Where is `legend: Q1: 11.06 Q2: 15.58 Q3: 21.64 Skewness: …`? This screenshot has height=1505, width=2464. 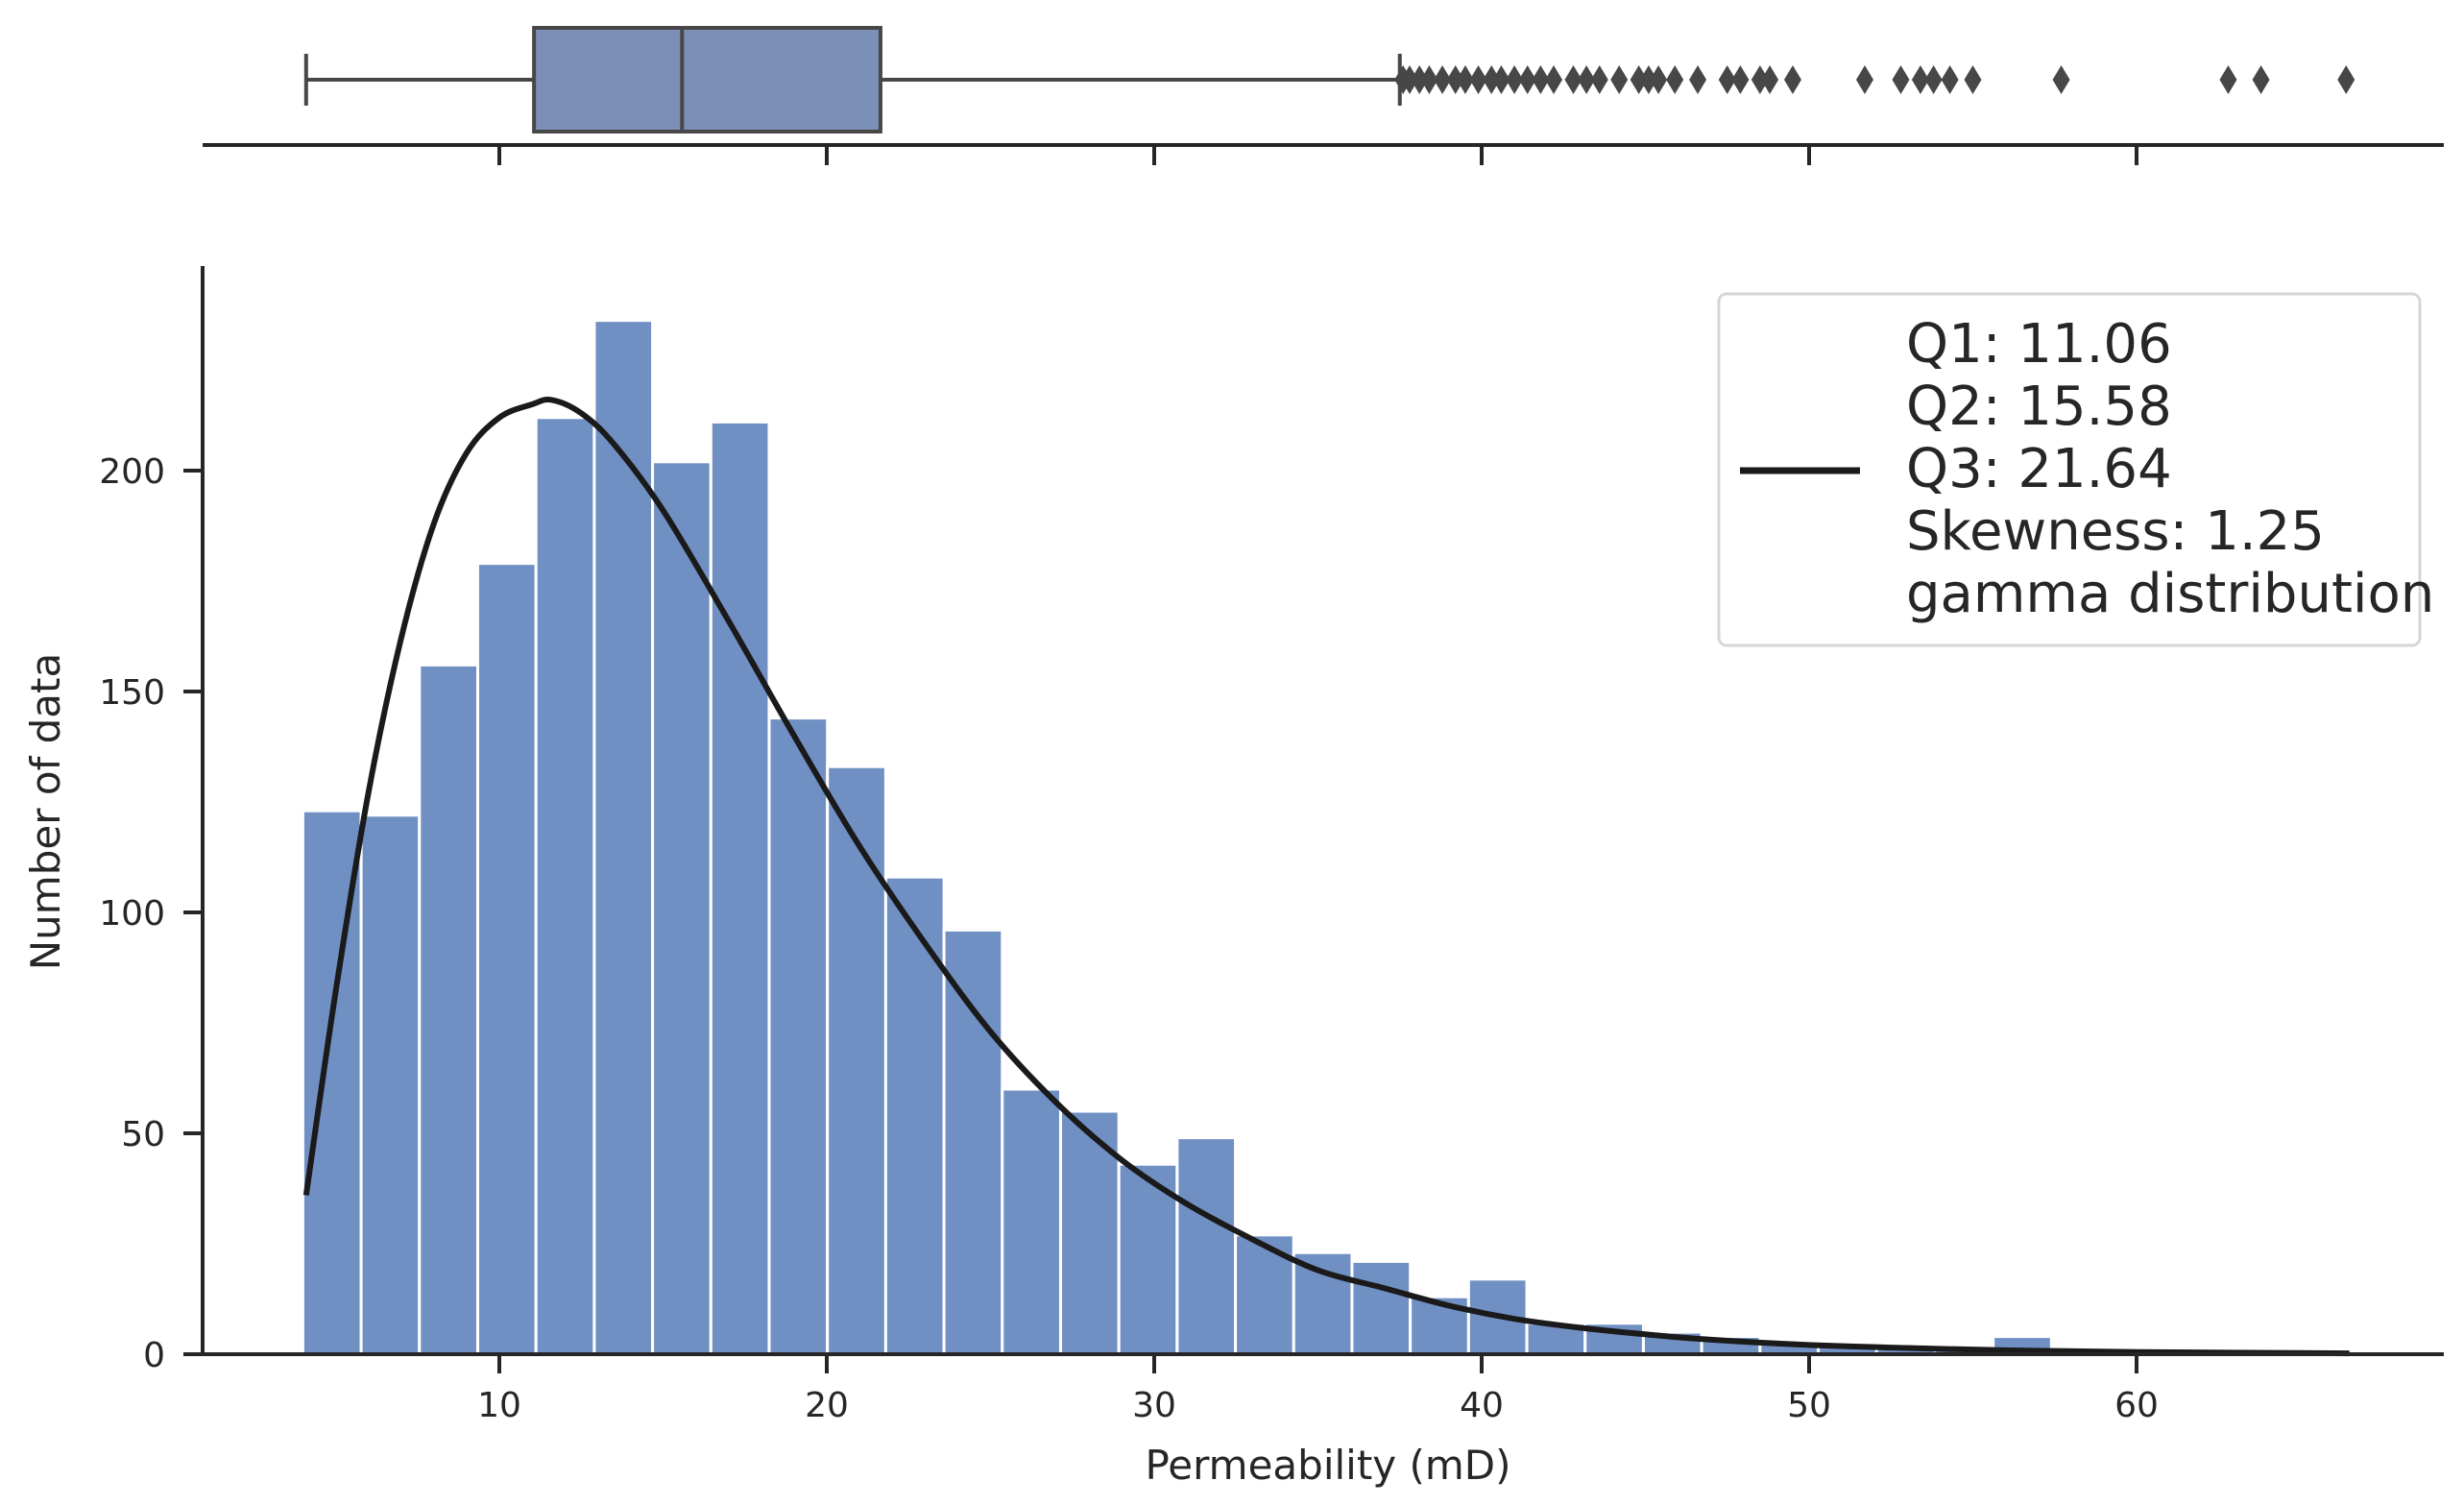 legend: Q1: 11.06 Q2: 15.58 Q3: 21.64 Skewness: … is located at coordinates (2075, 469).